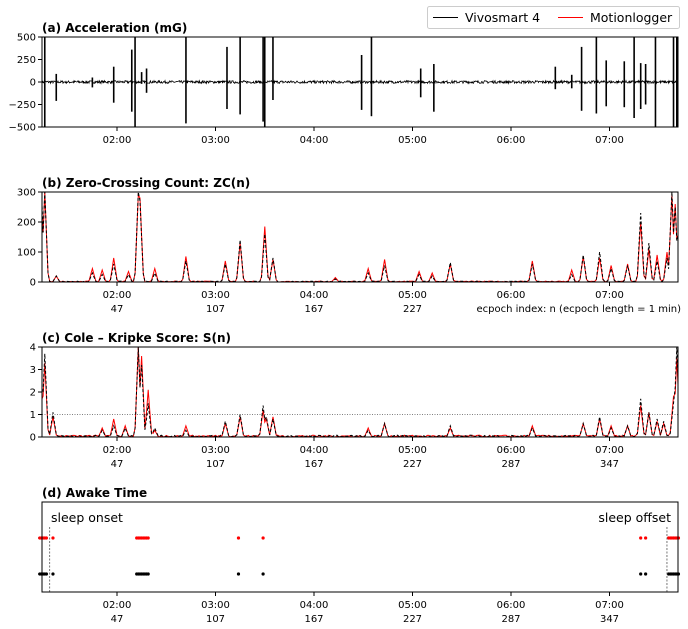 This screenshot has width=688, height=629. What do you see at coordinates (634, 517) in the screenshot?
I see `sleep-offset-label: sleep offset` at bounding box center [634, 517].